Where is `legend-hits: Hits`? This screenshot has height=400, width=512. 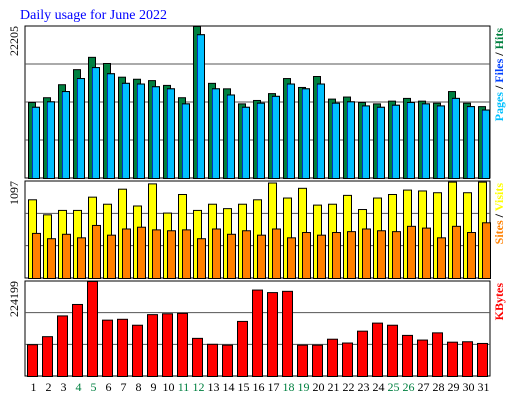 legend-hits: Hits is located at coordinates (499, 39).